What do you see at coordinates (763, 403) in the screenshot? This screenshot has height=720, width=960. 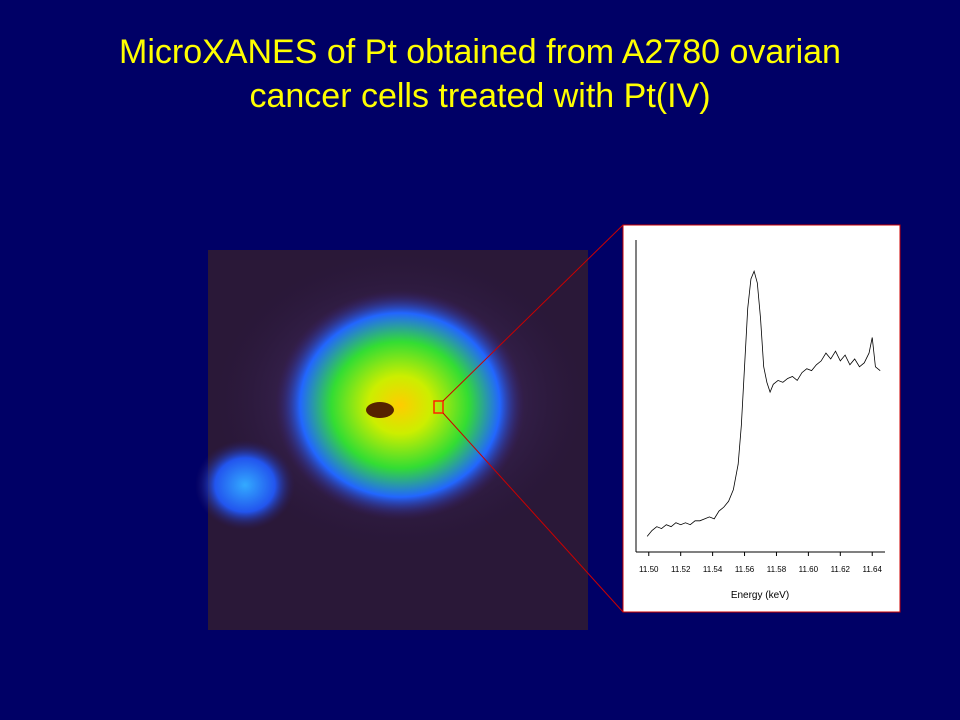 I see `data-line` at bounding box center [763, 403].